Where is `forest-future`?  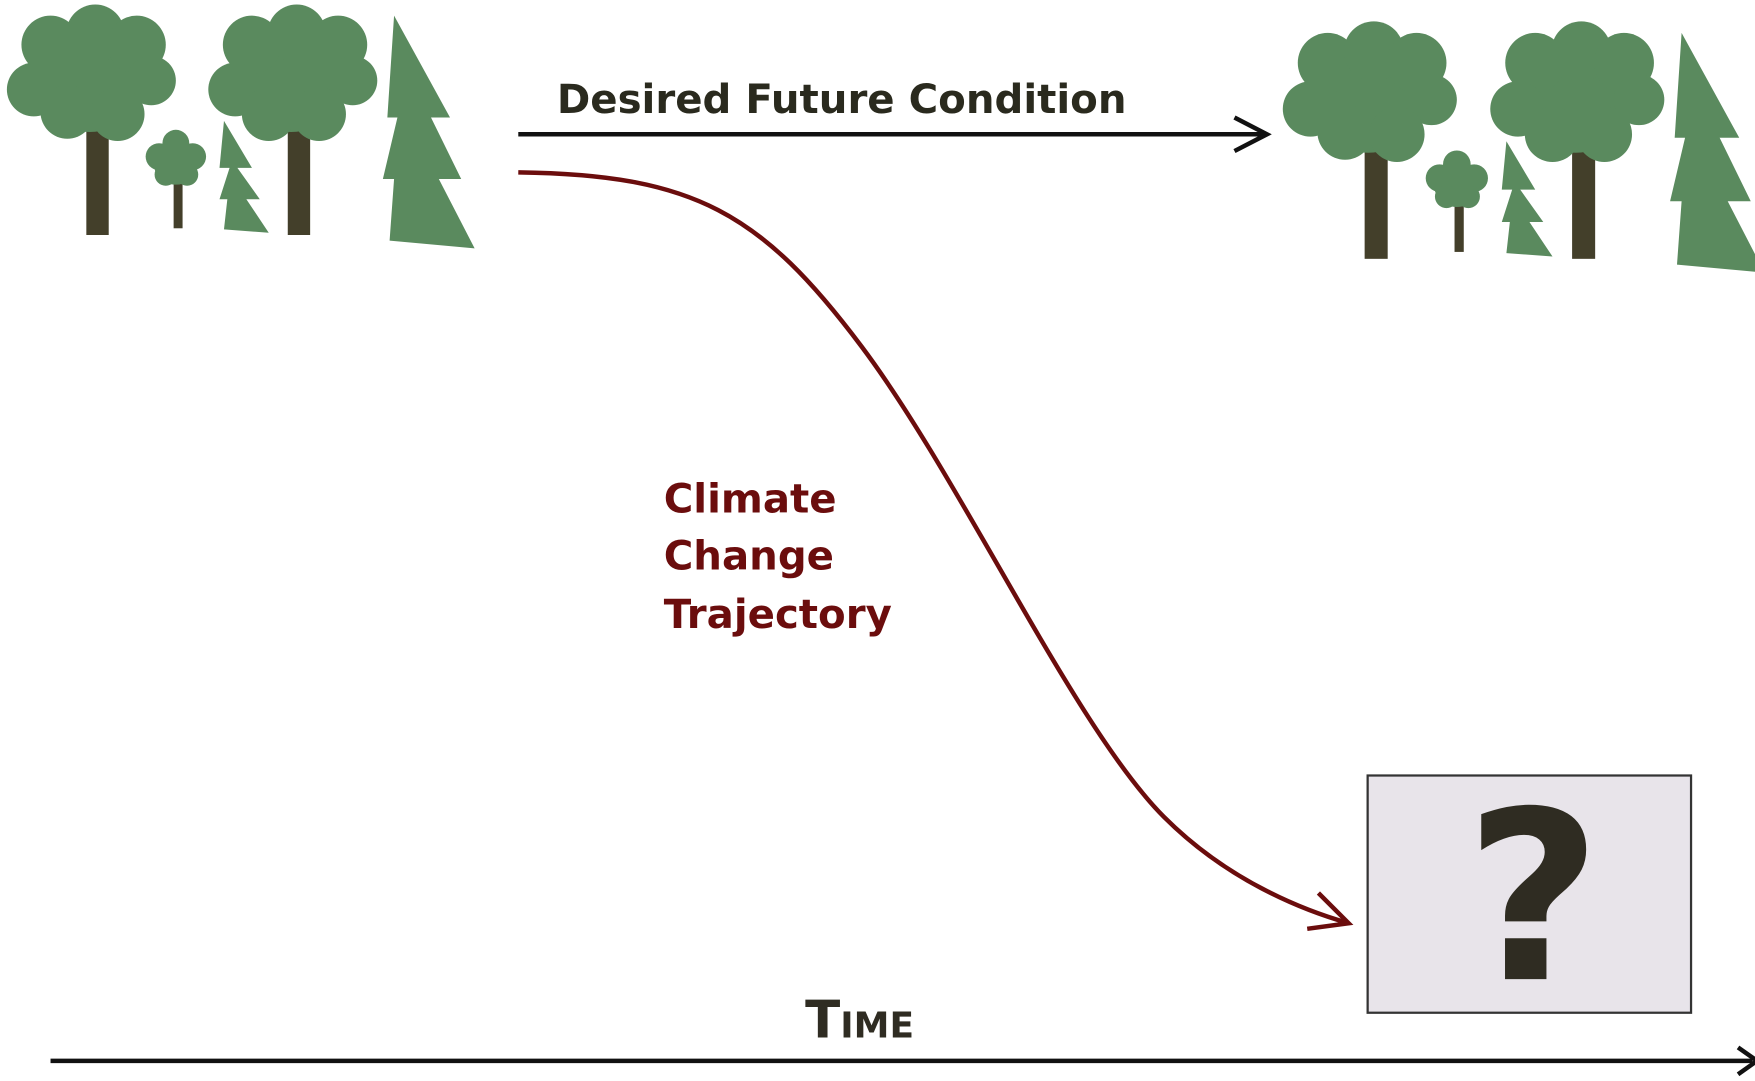
forest-future is located at coordinates (1518, 147).